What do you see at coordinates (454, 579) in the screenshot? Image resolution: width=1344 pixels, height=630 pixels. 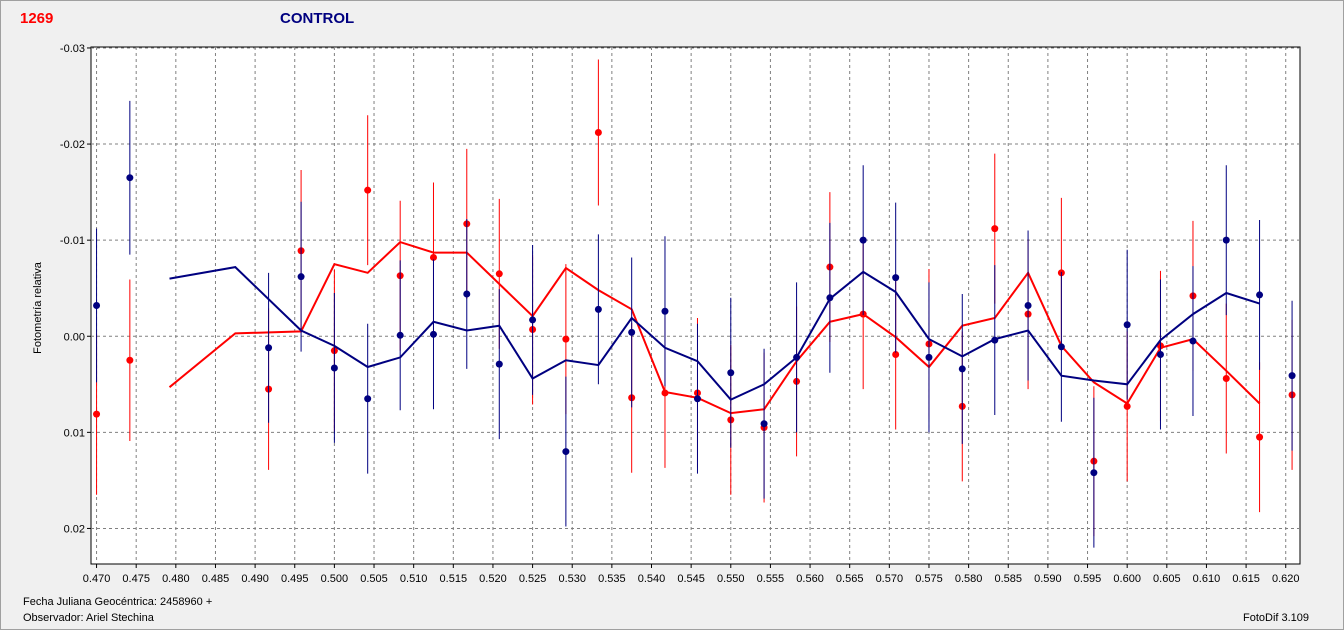 I see `x-tick-label: 0.515` at bounding box center [454, 579].